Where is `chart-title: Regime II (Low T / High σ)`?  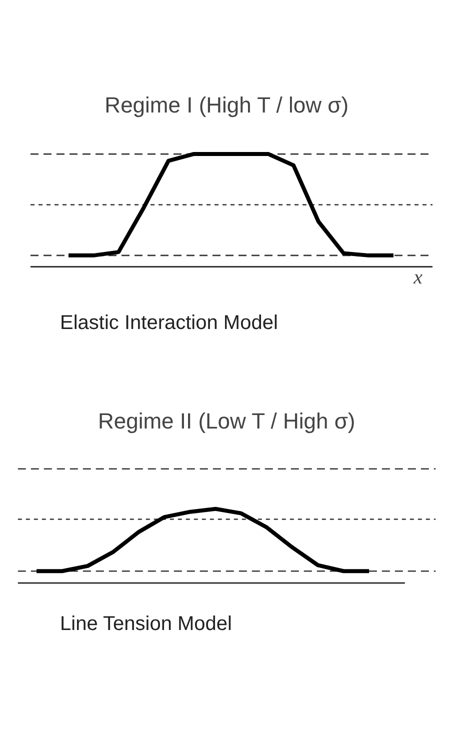 chart-title: Regime II (Low T / High σ) is located at coordinates (227, 421).